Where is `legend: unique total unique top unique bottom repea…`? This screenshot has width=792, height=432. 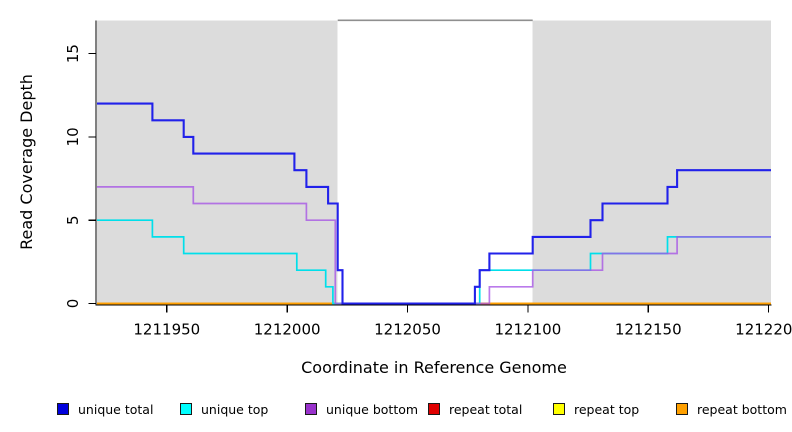 legend: unique total unique top unique bottom repea… is located at coordinates (396, 410).